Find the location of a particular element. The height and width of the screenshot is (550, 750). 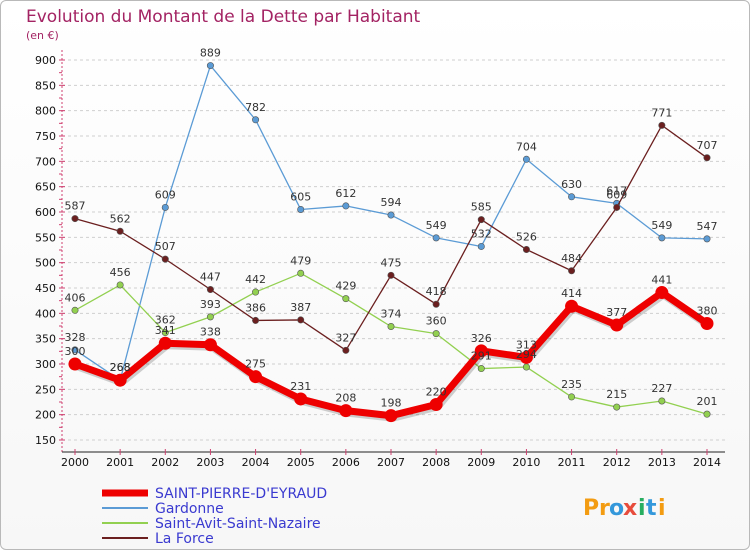

y-tick-label: 500 is located at coordinates (45, 263).